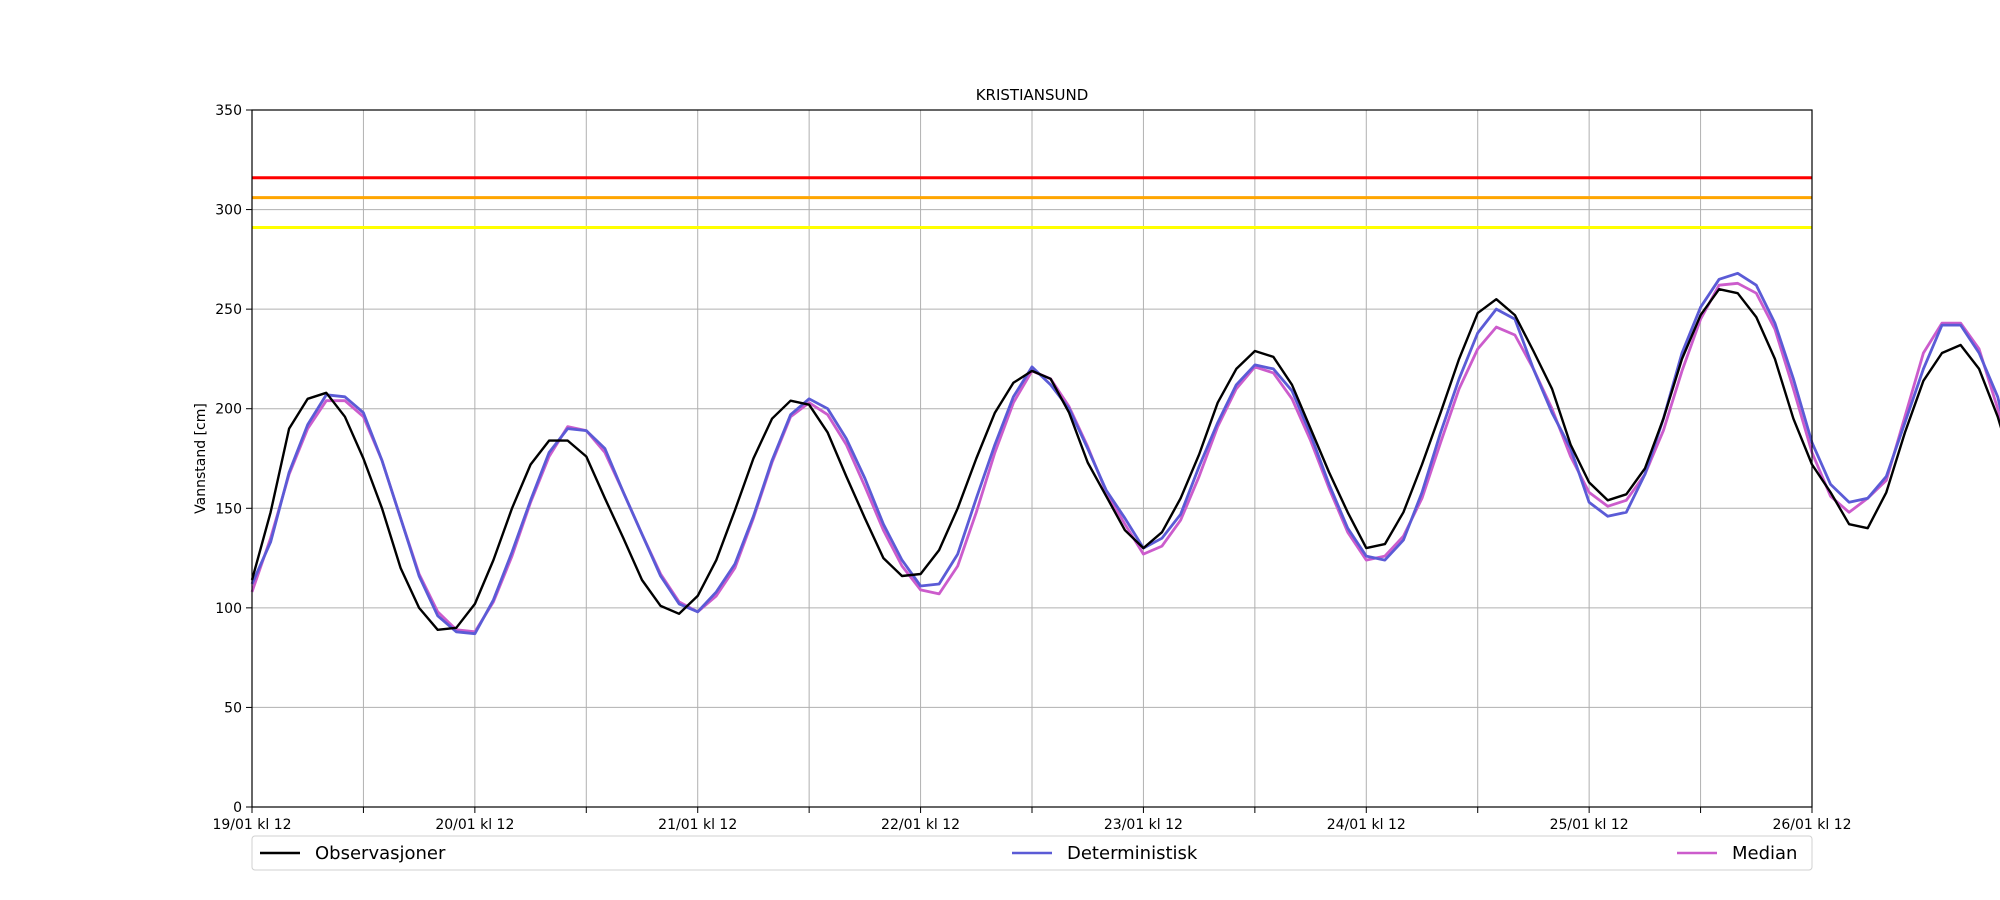 This screenshot has width=2000, height=900. What do you see at coordinates (1032, 202) in the screenshot?
I see `threshold-lines` at bounding box center [1032, 202].